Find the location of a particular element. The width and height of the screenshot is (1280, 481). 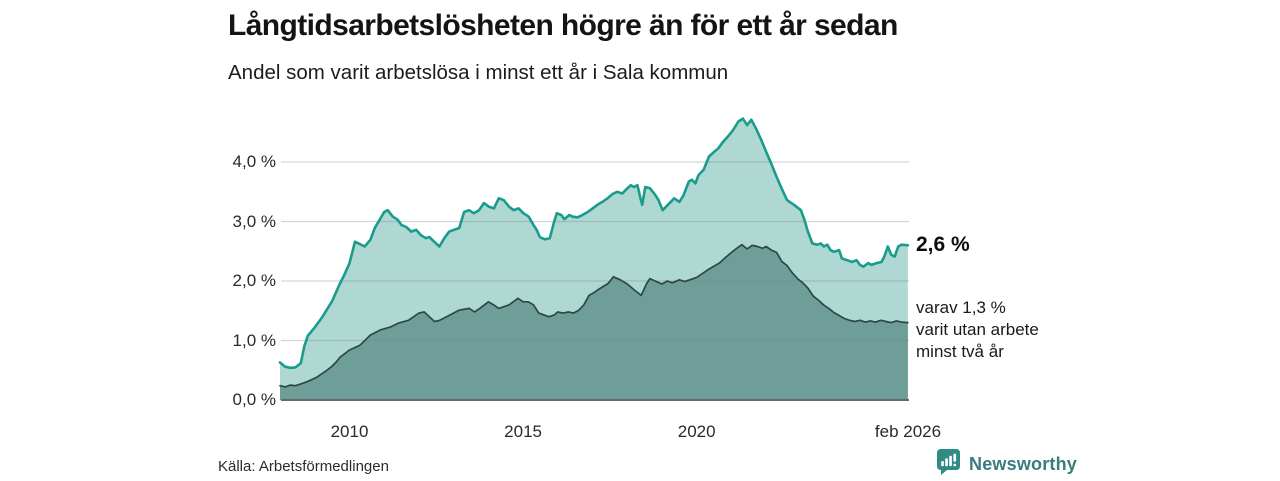

newsworthy-brand: Newsworthy is located at coordinates (1007, 464).